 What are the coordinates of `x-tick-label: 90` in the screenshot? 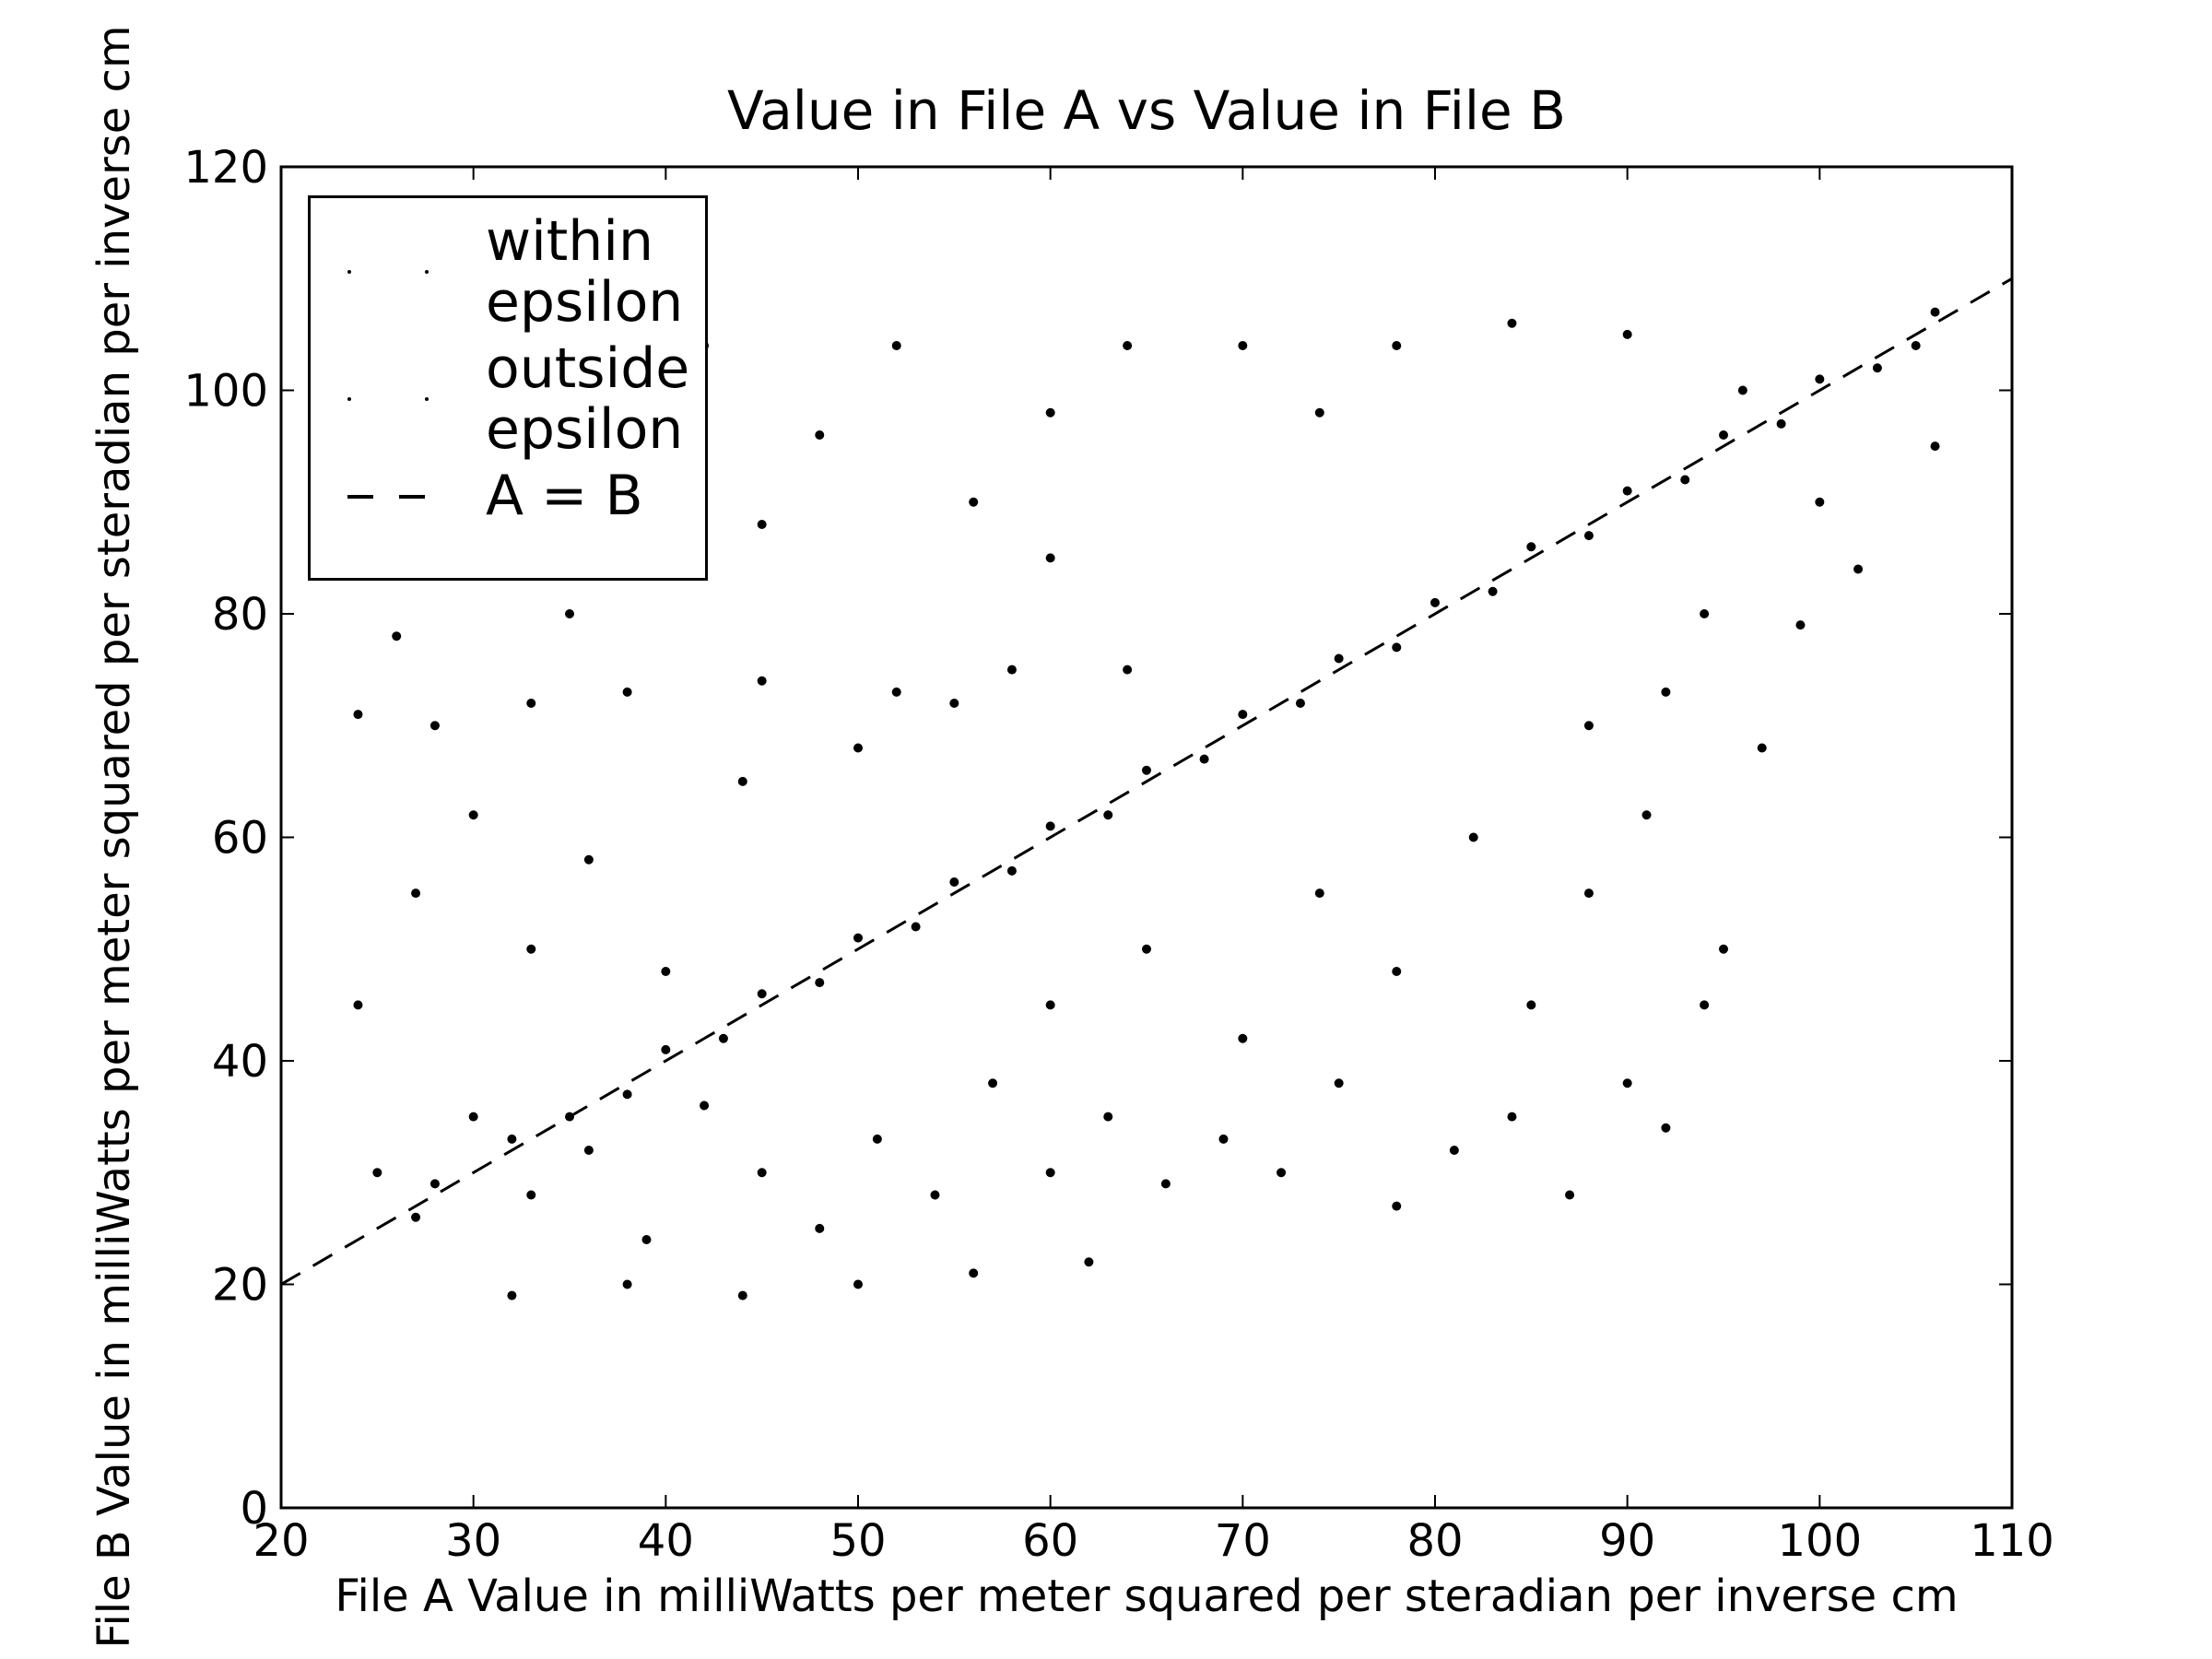 It's located at (1627, 1541).